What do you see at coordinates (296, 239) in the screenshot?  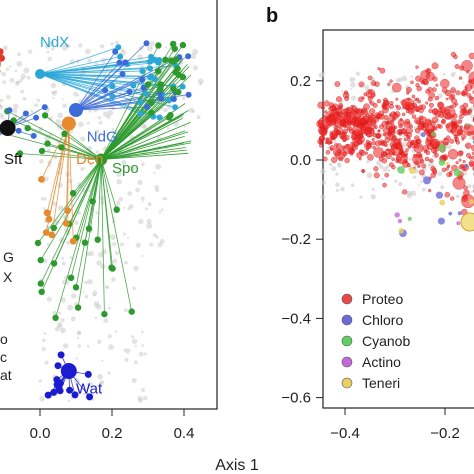 I see `y-tick-label: −0.2` at bounding box center [296, 239].